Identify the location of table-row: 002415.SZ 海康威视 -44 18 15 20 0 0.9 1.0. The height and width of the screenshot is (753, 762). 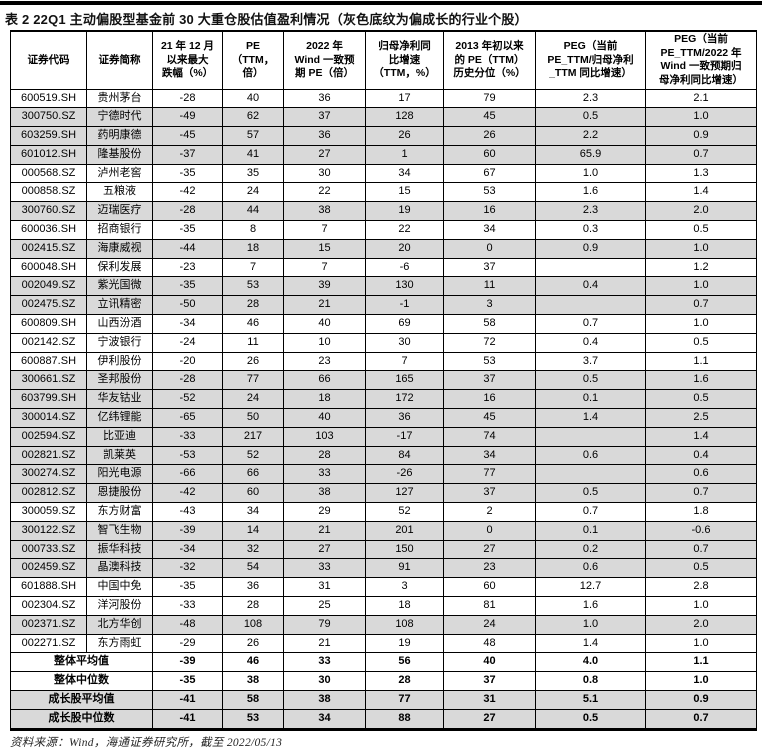
(383, 248).